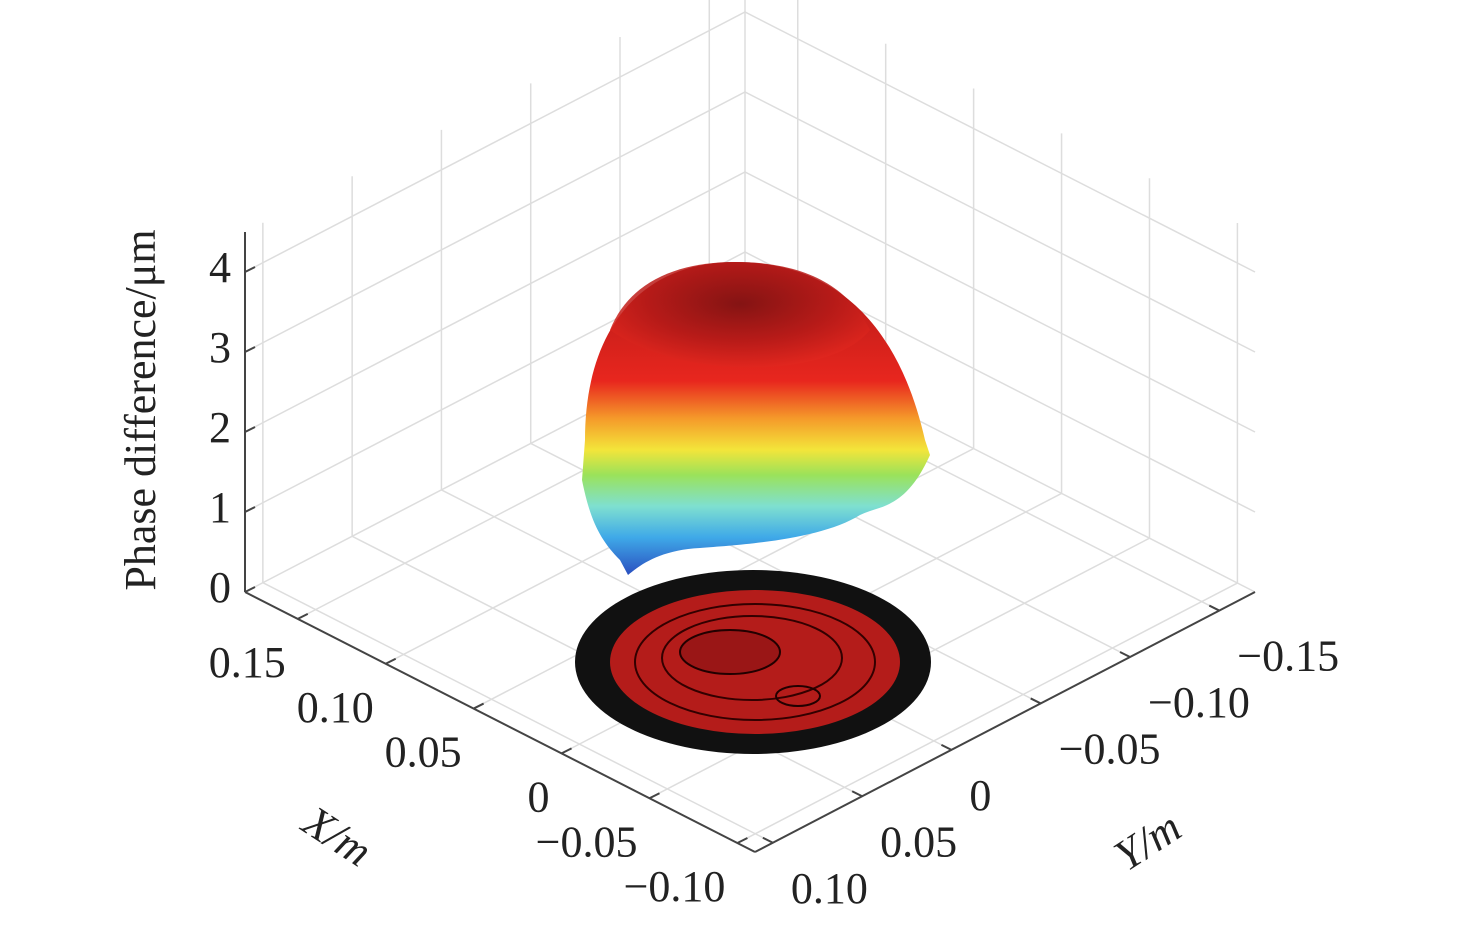 The image size is (1476, 928). I want to click on y-tick-label: 0.05, so click(918, 841).